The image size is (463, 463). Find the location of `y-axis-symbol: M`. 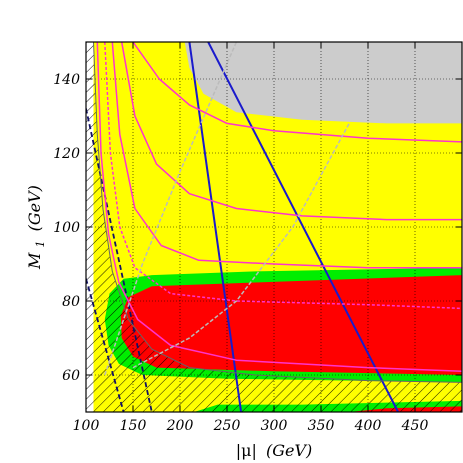

y-axis-symbol: M is located at coordinates (34, 261).